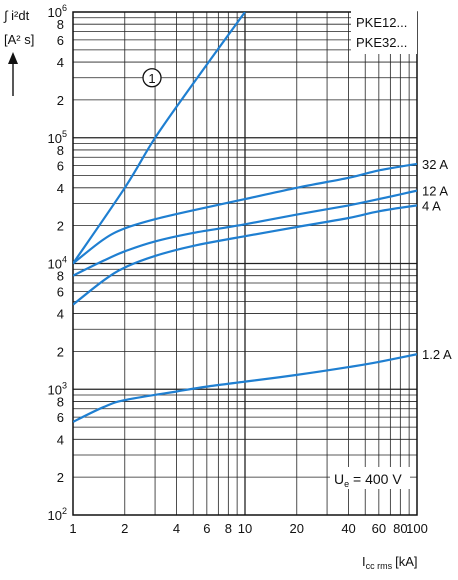  What do you see at coordinates (435, 164) in the screenshot?
I see `series-label: 32 A` at bounding box center [435, 164].